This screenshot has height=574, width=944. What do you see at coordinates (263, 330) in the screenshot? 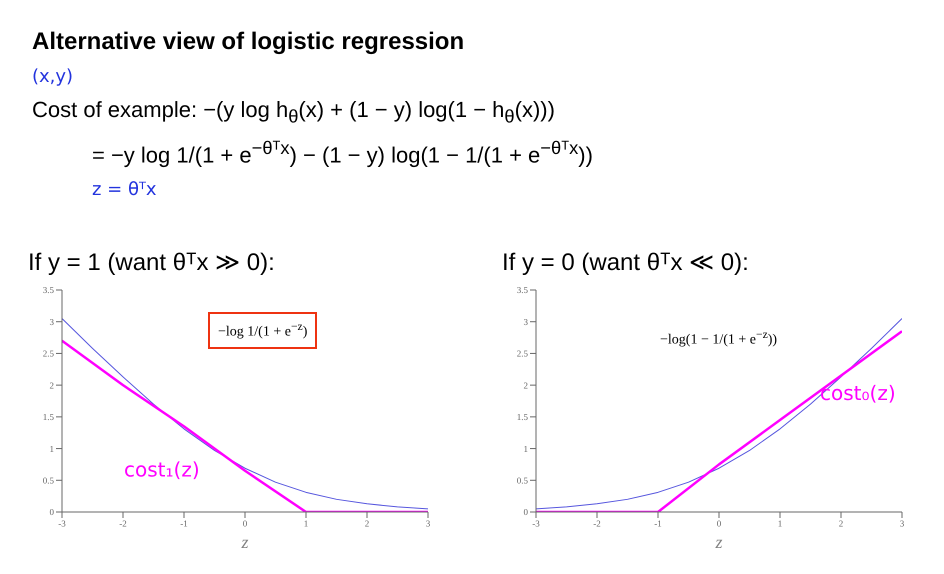
I see `annotation: −log 1/(1 + e$^{−z}$)` at bounding box center [263, 330].